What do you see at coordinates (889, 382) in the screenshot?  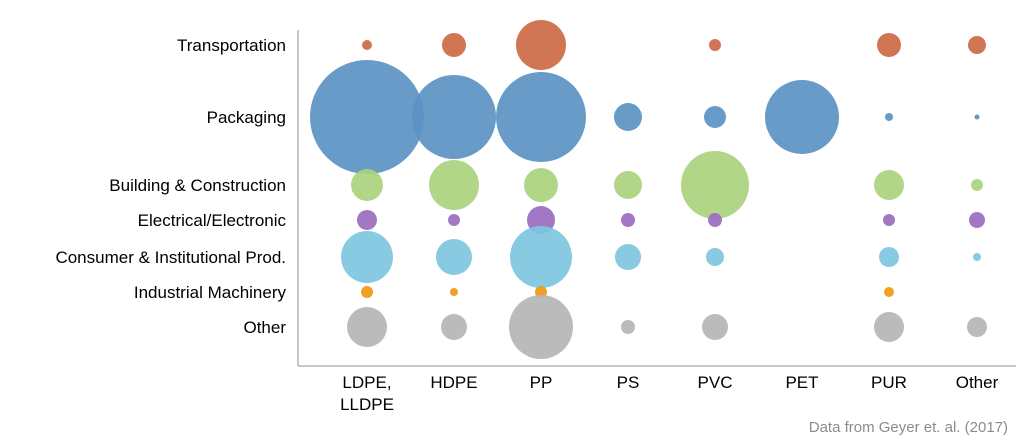 I see `x-tick-label: PUR` at bounding box center [889, 382].